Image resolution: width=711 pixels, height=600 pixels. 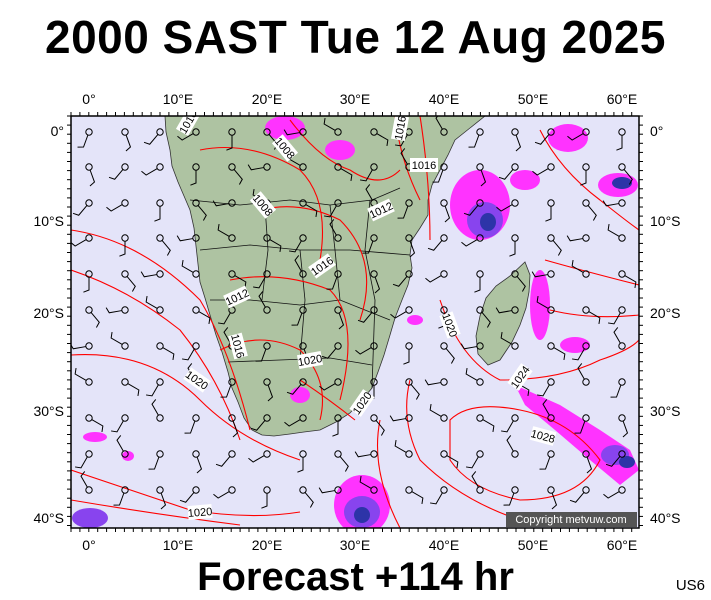 What do you see at coordinates (690, 585) in the screenshot?
I see `chart-code: US6` at bounding box center [690, 585].